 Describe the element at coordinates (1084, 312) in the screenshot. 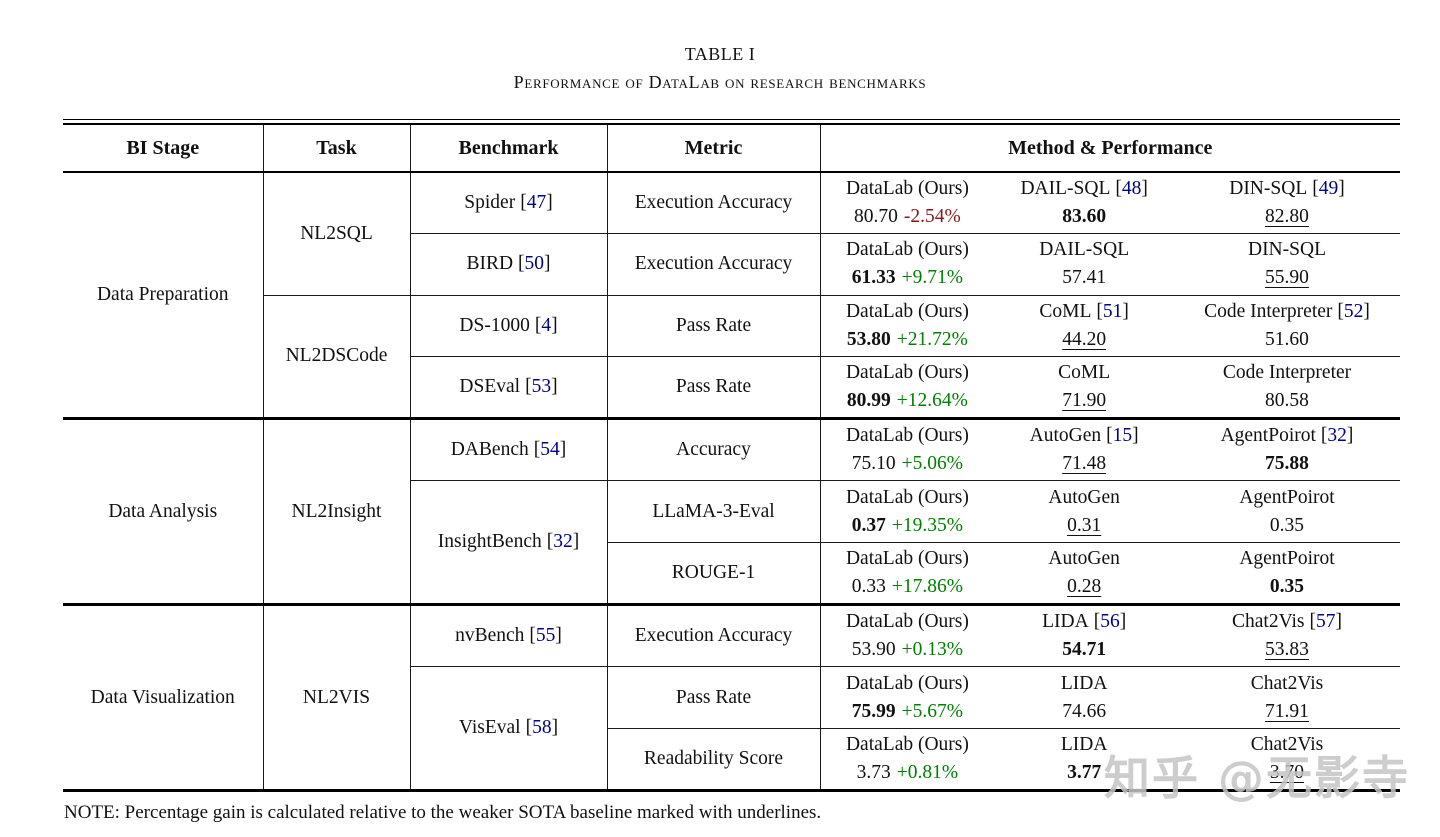

I see `method-name: CoML51` at that location.